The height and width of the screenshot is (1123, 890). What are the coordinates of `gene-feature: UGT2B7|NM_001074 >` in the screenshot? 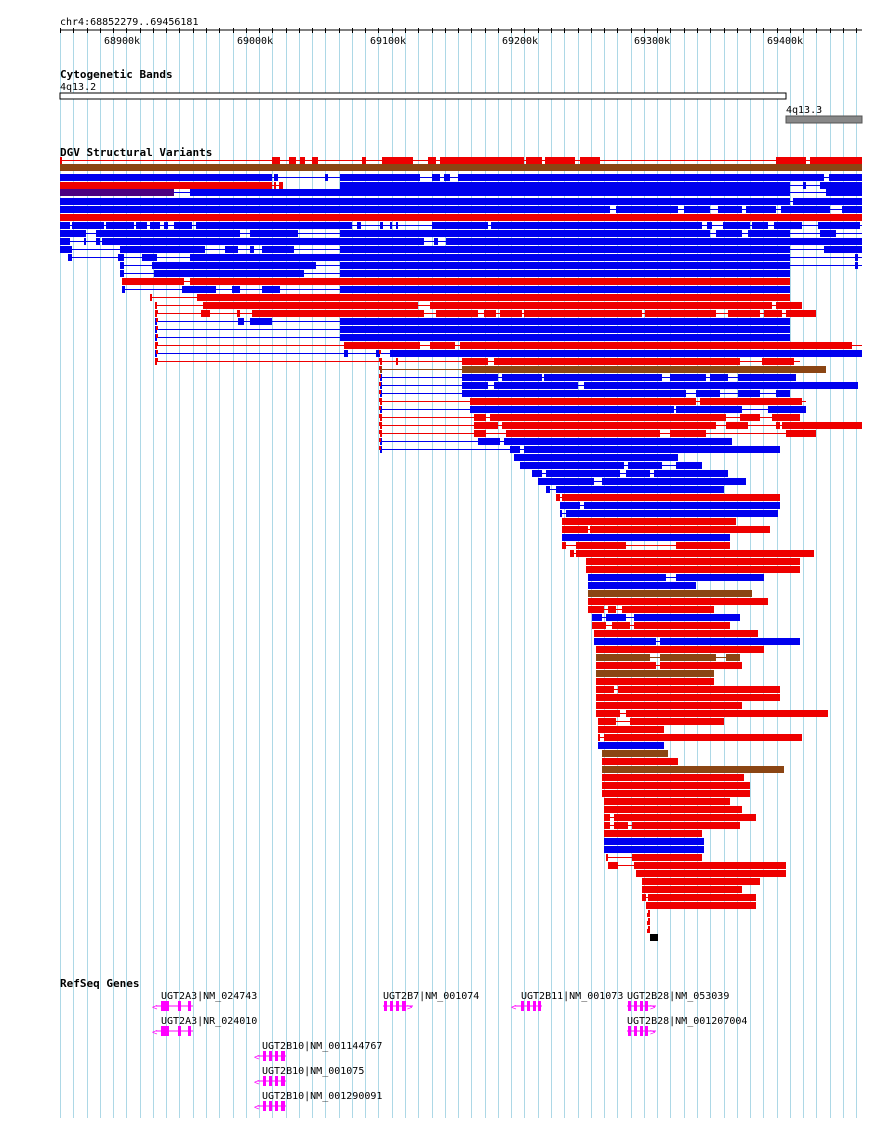 It's located at (431, 1002).